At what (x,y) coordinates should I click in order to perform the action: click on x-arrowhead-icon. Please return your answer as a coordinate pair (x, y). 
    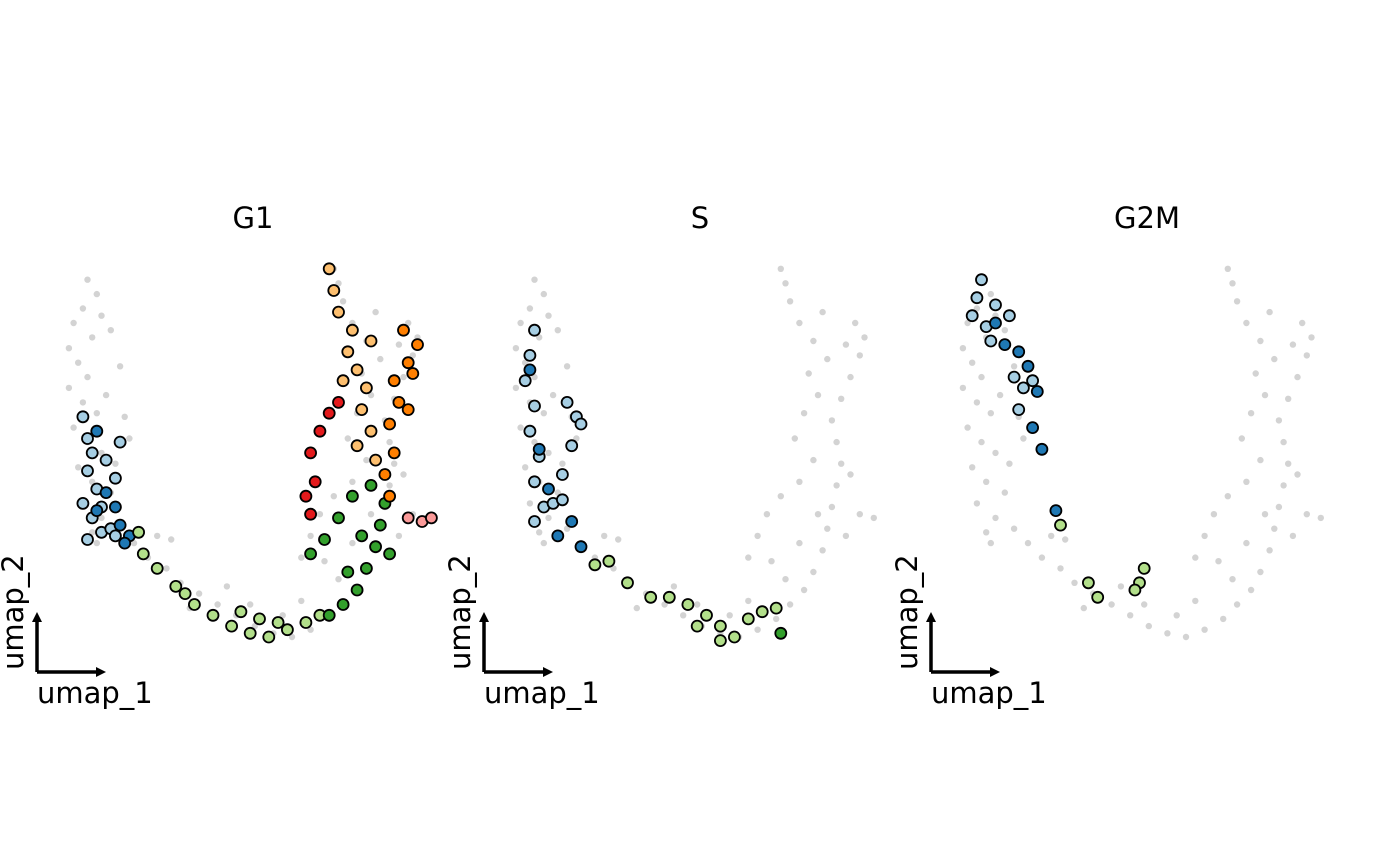
    Looking at the image, I should click on (101, 672).